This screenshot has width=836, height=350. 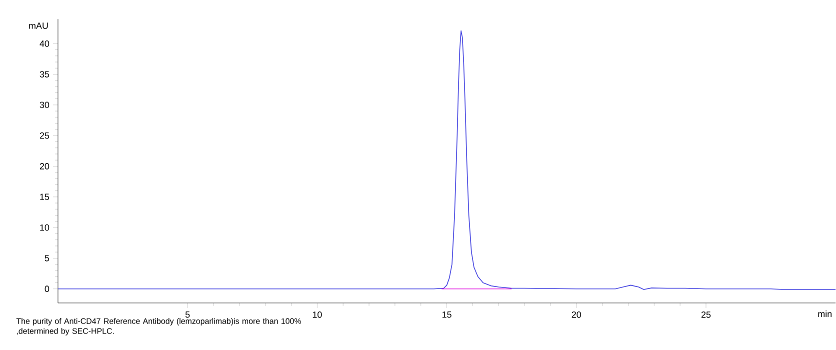 What do you see at coordinates (317, 315) in the screenshot?
I see `x-tick-label: 10` at bounding box center [317, 315].